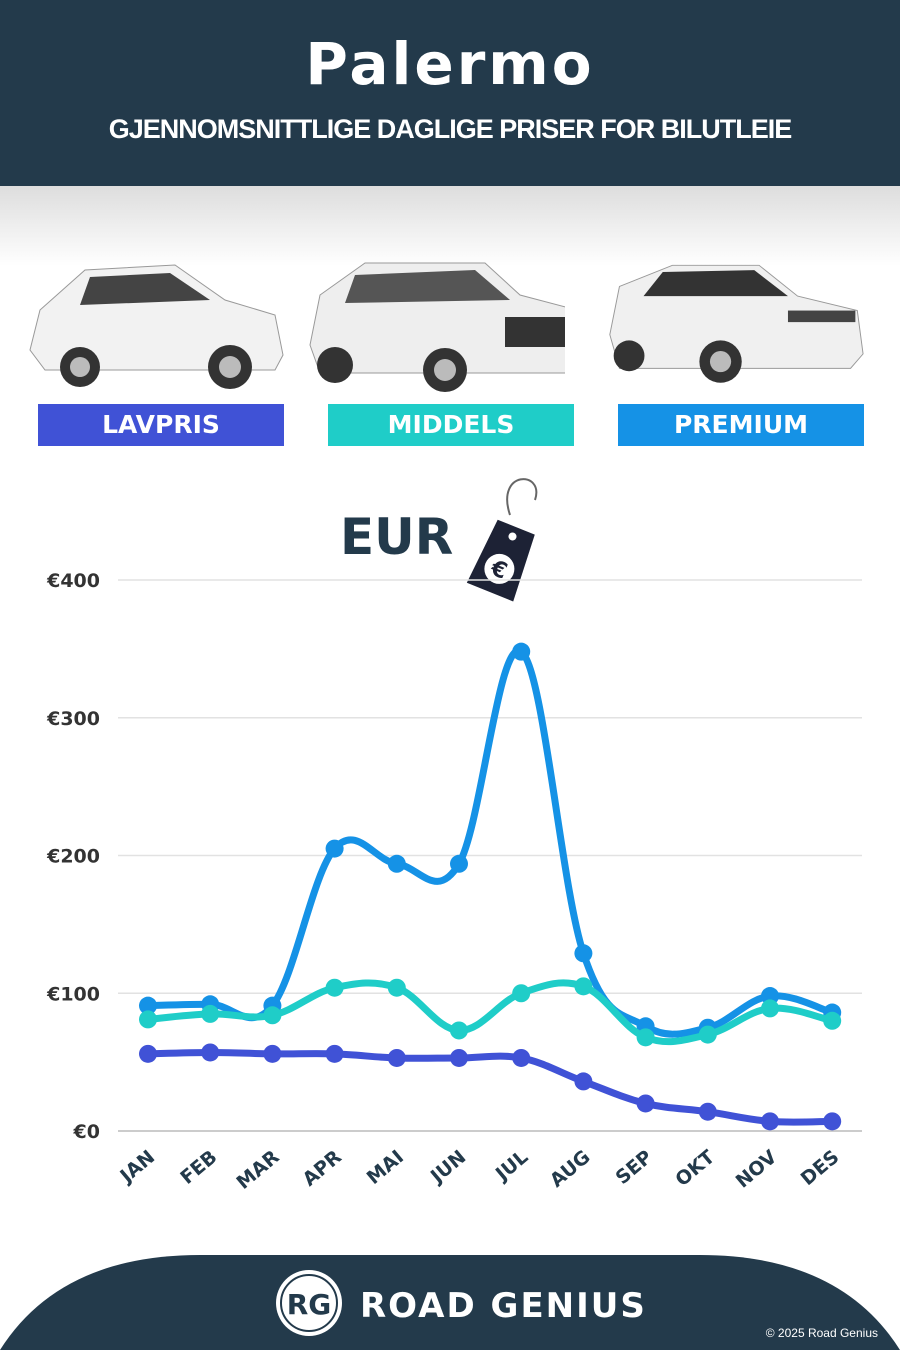 The image size is (900, 1350). What do you see at coordinates (437, 327) in the screenshot?
I see `midsize-car-image` at bounding box center [437, 327].